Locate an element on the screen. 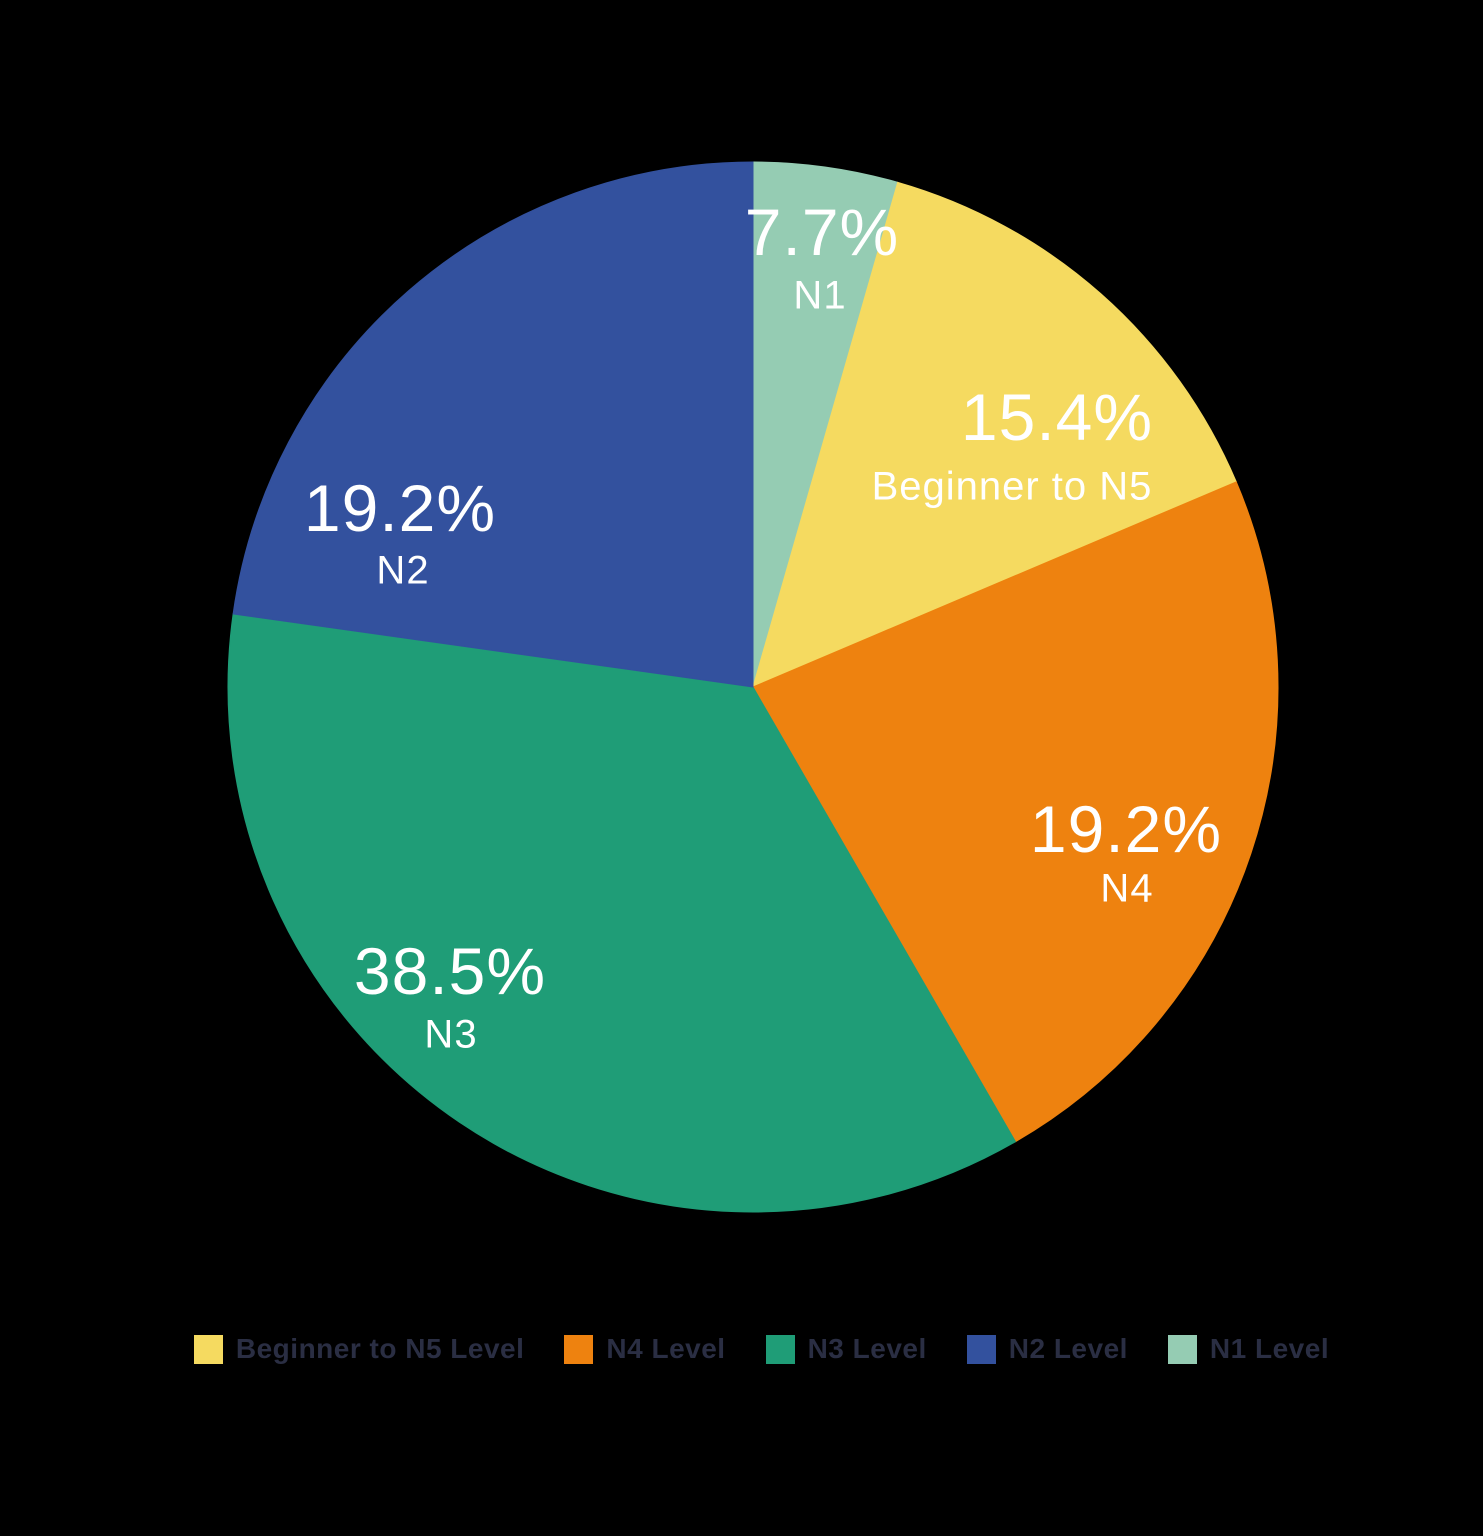  legend-swatch-beginner-to-n5 is located at coordinates (208, 1349).